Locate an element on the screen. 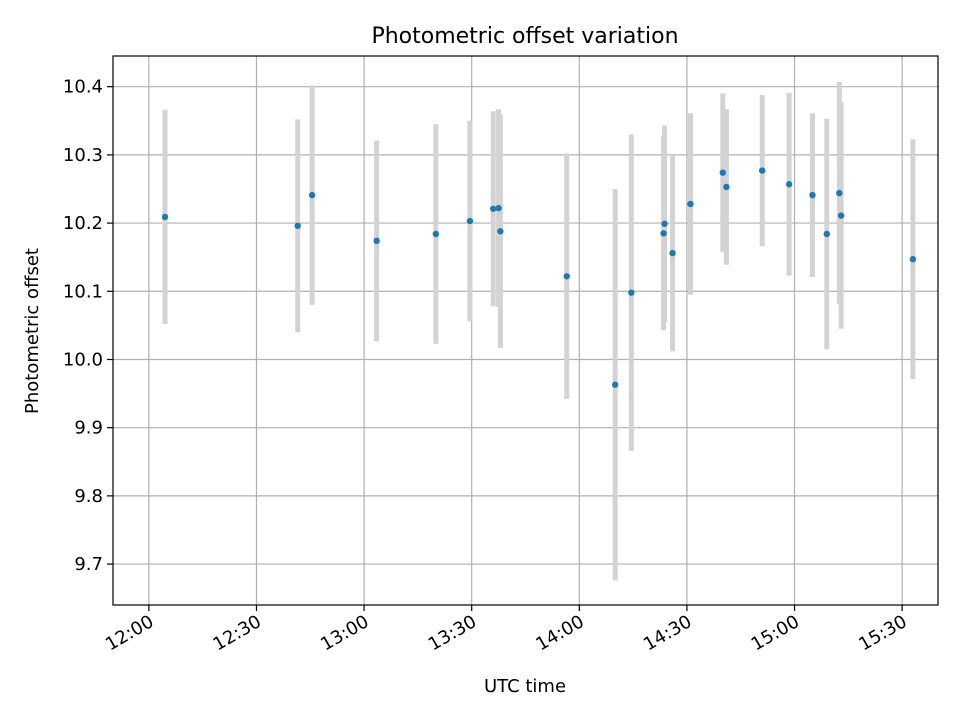 This screenshot has width=960, height=720. x-axis-label: UTC time is located at coordinates (525, 686).